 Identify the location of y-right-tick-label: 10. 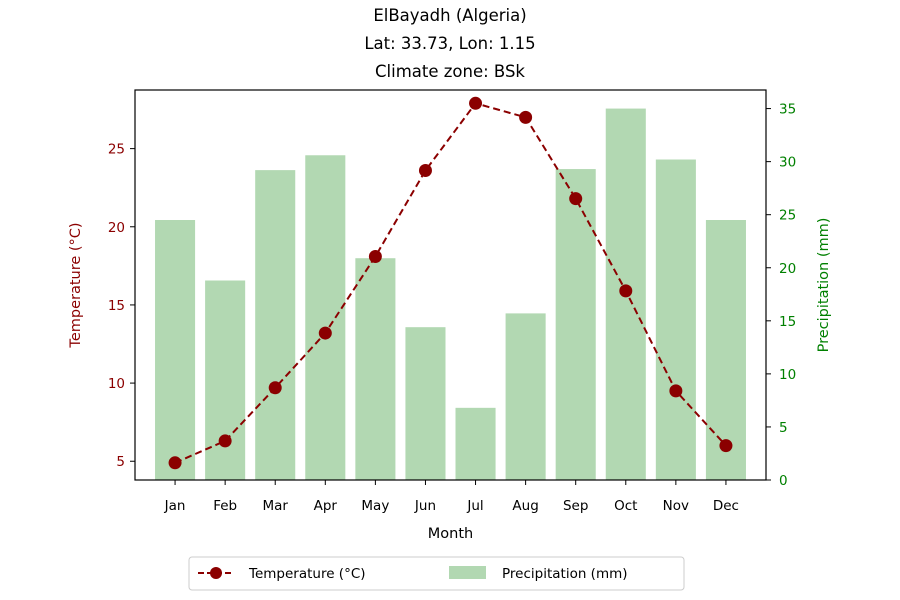
(787, 375).